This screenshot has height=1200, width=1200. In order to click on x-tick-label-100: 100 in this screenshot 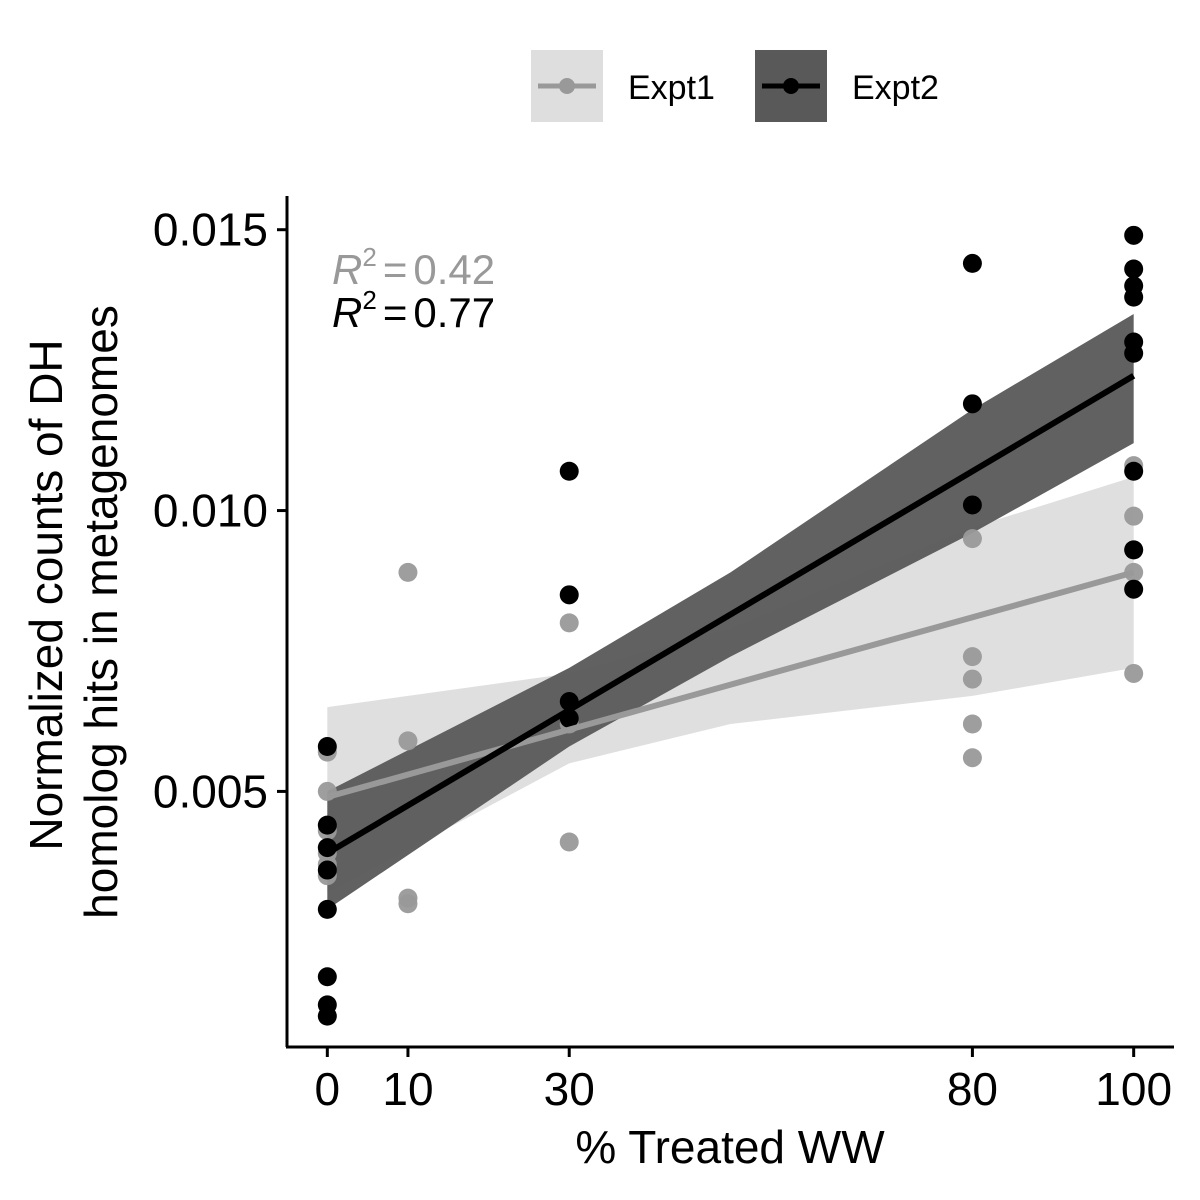, I will do `click(1133, 1089)`.